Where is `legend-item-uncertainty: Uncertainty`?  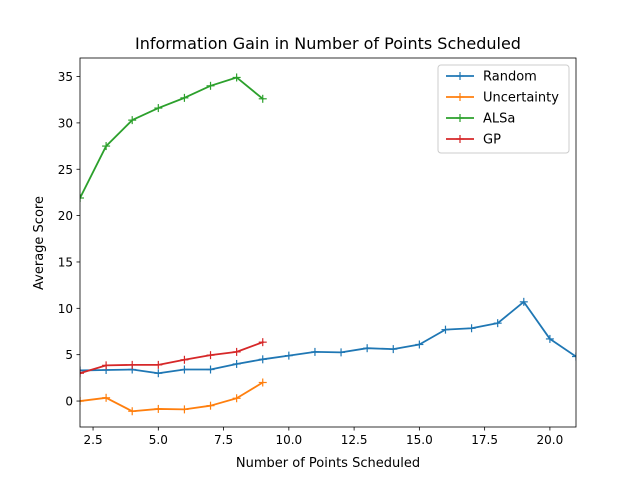
legend-item-uncertainty: Uncertainty is located at coordinates (502, 98).